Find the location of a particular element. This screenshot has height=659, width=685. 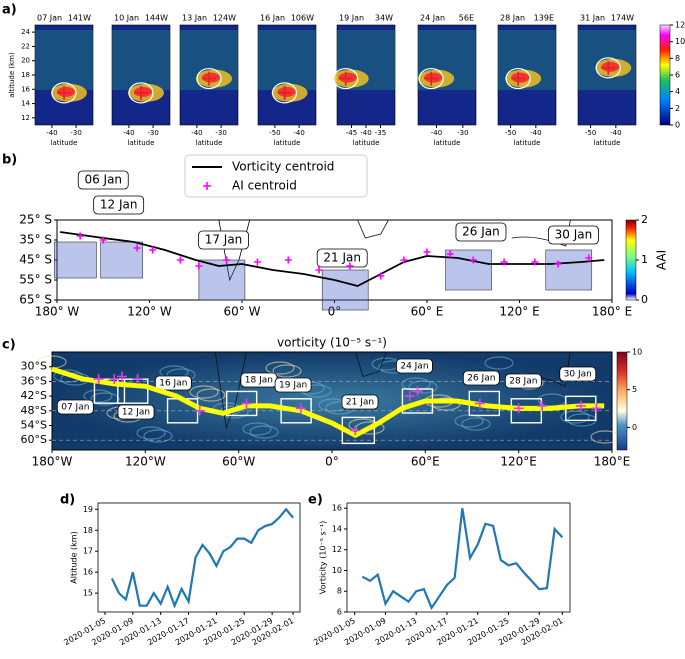

colorbar-tick-label: 1 is located at coordinates (644, 259).